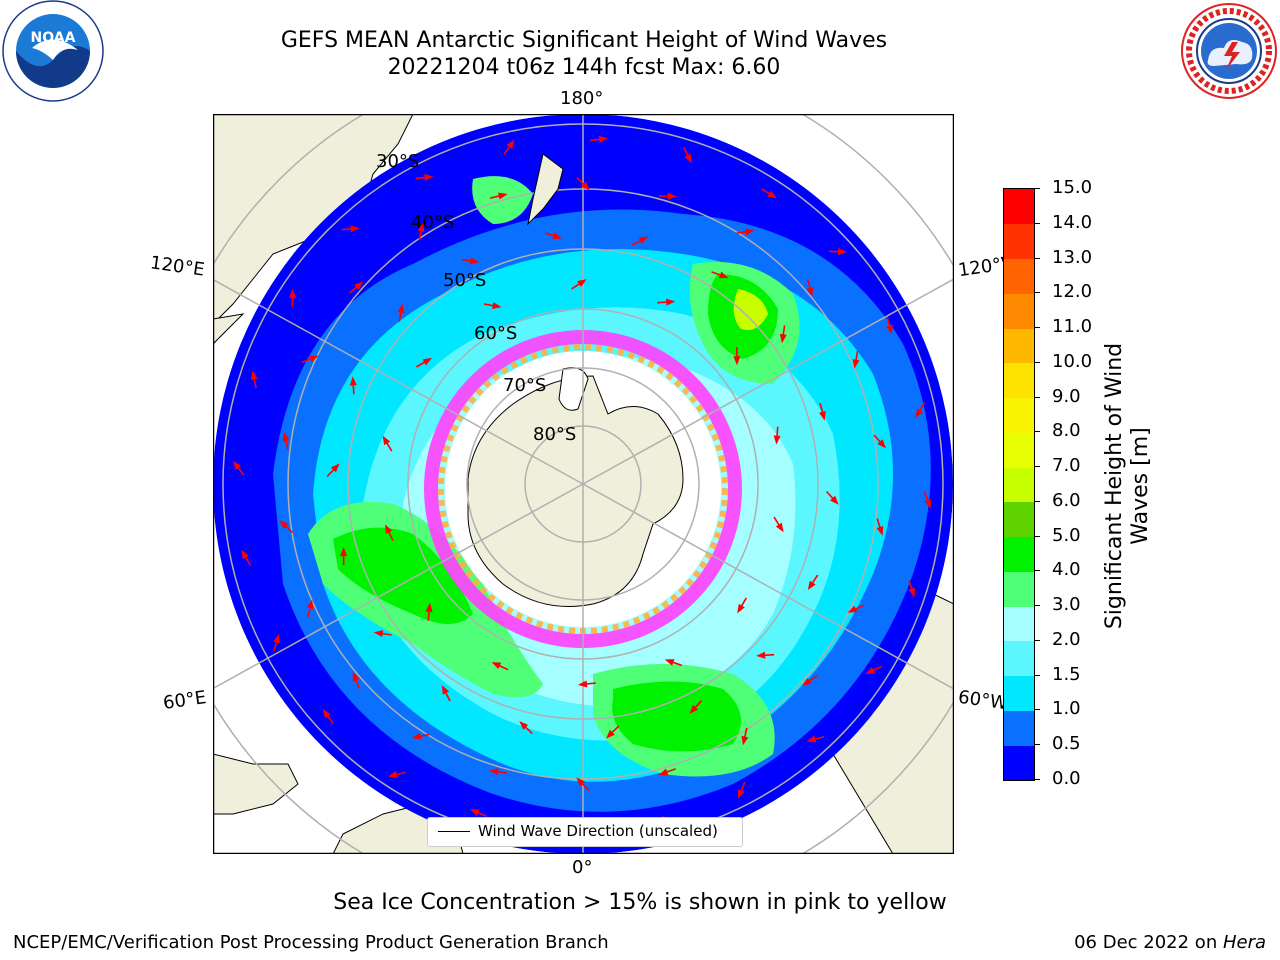 The width and height of the screenshot is (1280, 960). I want to click on map-legend: Wind Wave Direction (unscaled), so click(585, 832).